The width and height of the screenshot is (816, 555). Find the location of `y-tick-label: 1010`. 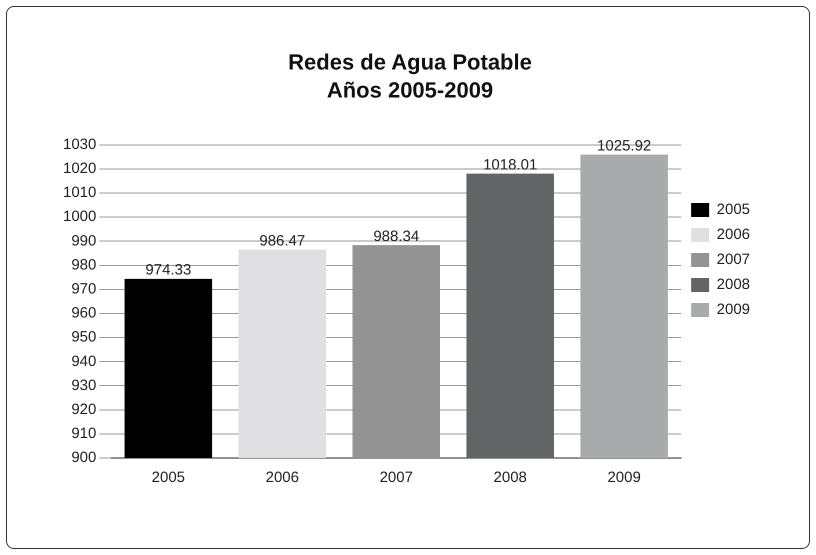

y-tick-label: 1010 is located at coordinates (79, 193).